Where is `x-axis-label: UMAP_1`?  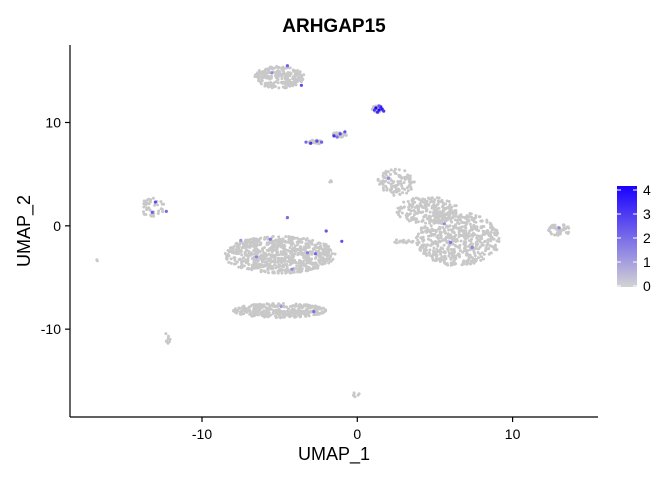 x-axis-label: UMAP_1 is located at coordinates (334, 454).